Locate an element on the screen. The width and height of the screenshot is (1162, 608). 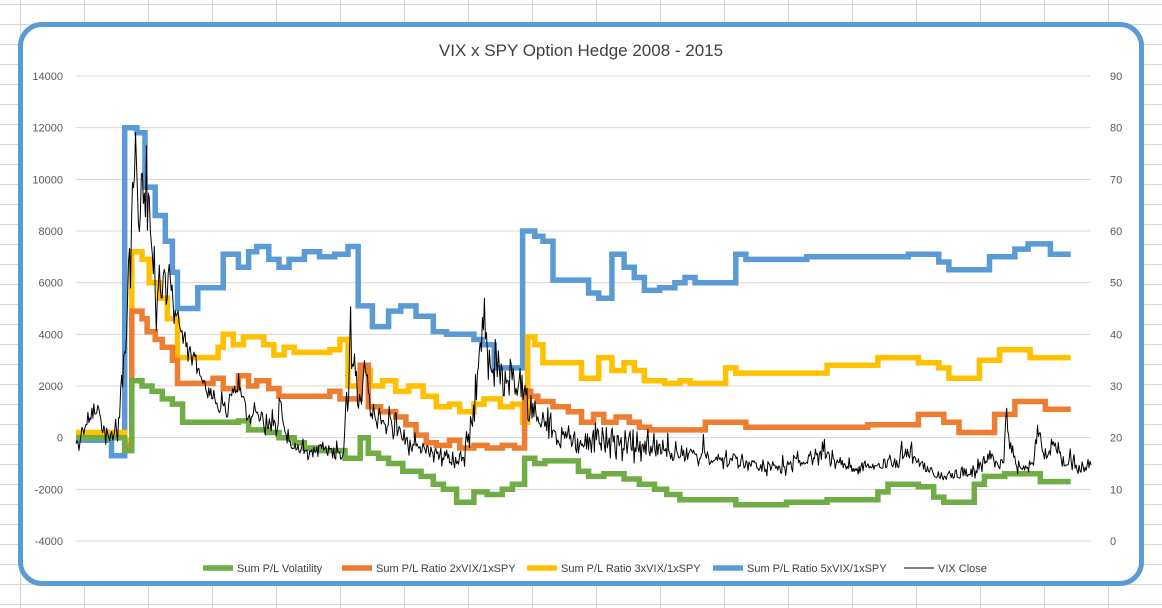
right-tick-label: 80 is located at coordinates (1116, 129).